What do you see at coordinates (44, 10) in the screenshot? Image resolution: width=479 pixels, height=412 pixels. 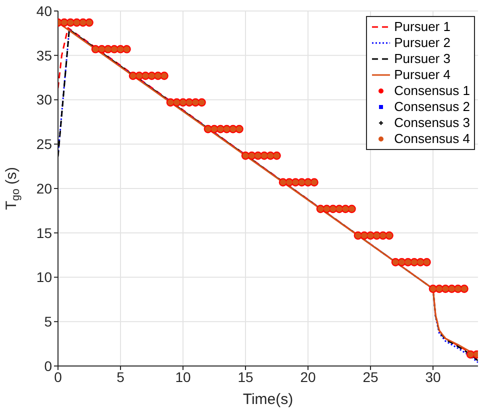 I see `y-tick-label: 40` at bounding box center [44, 10].